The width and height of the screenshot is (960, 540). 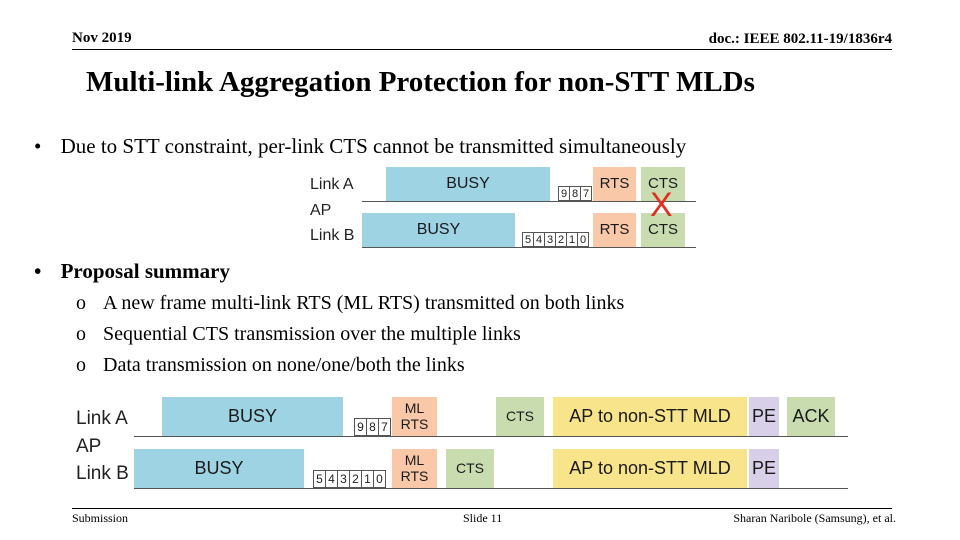 What do you see at coordinates (529, 201) in the screenshot?
I see `diagram1-link-a-line` at bounding box center [529, 201].